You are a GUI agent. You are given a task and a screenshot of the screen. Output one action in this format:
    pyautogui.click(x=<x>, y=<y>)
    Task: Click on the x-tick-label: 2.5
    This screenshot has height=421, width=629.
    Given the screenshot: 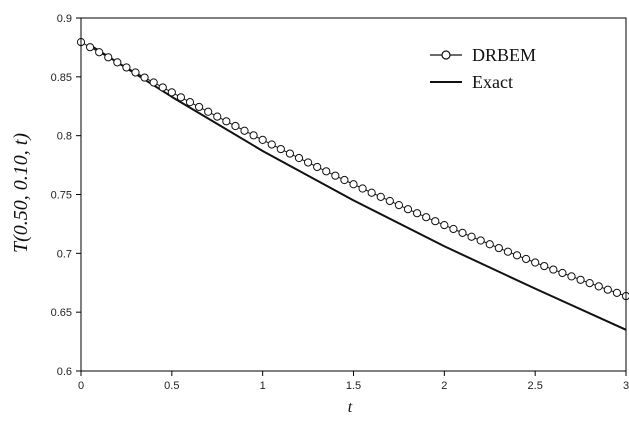 What is the action you would take?
    pyautogui.click(x=535, y=386)
    